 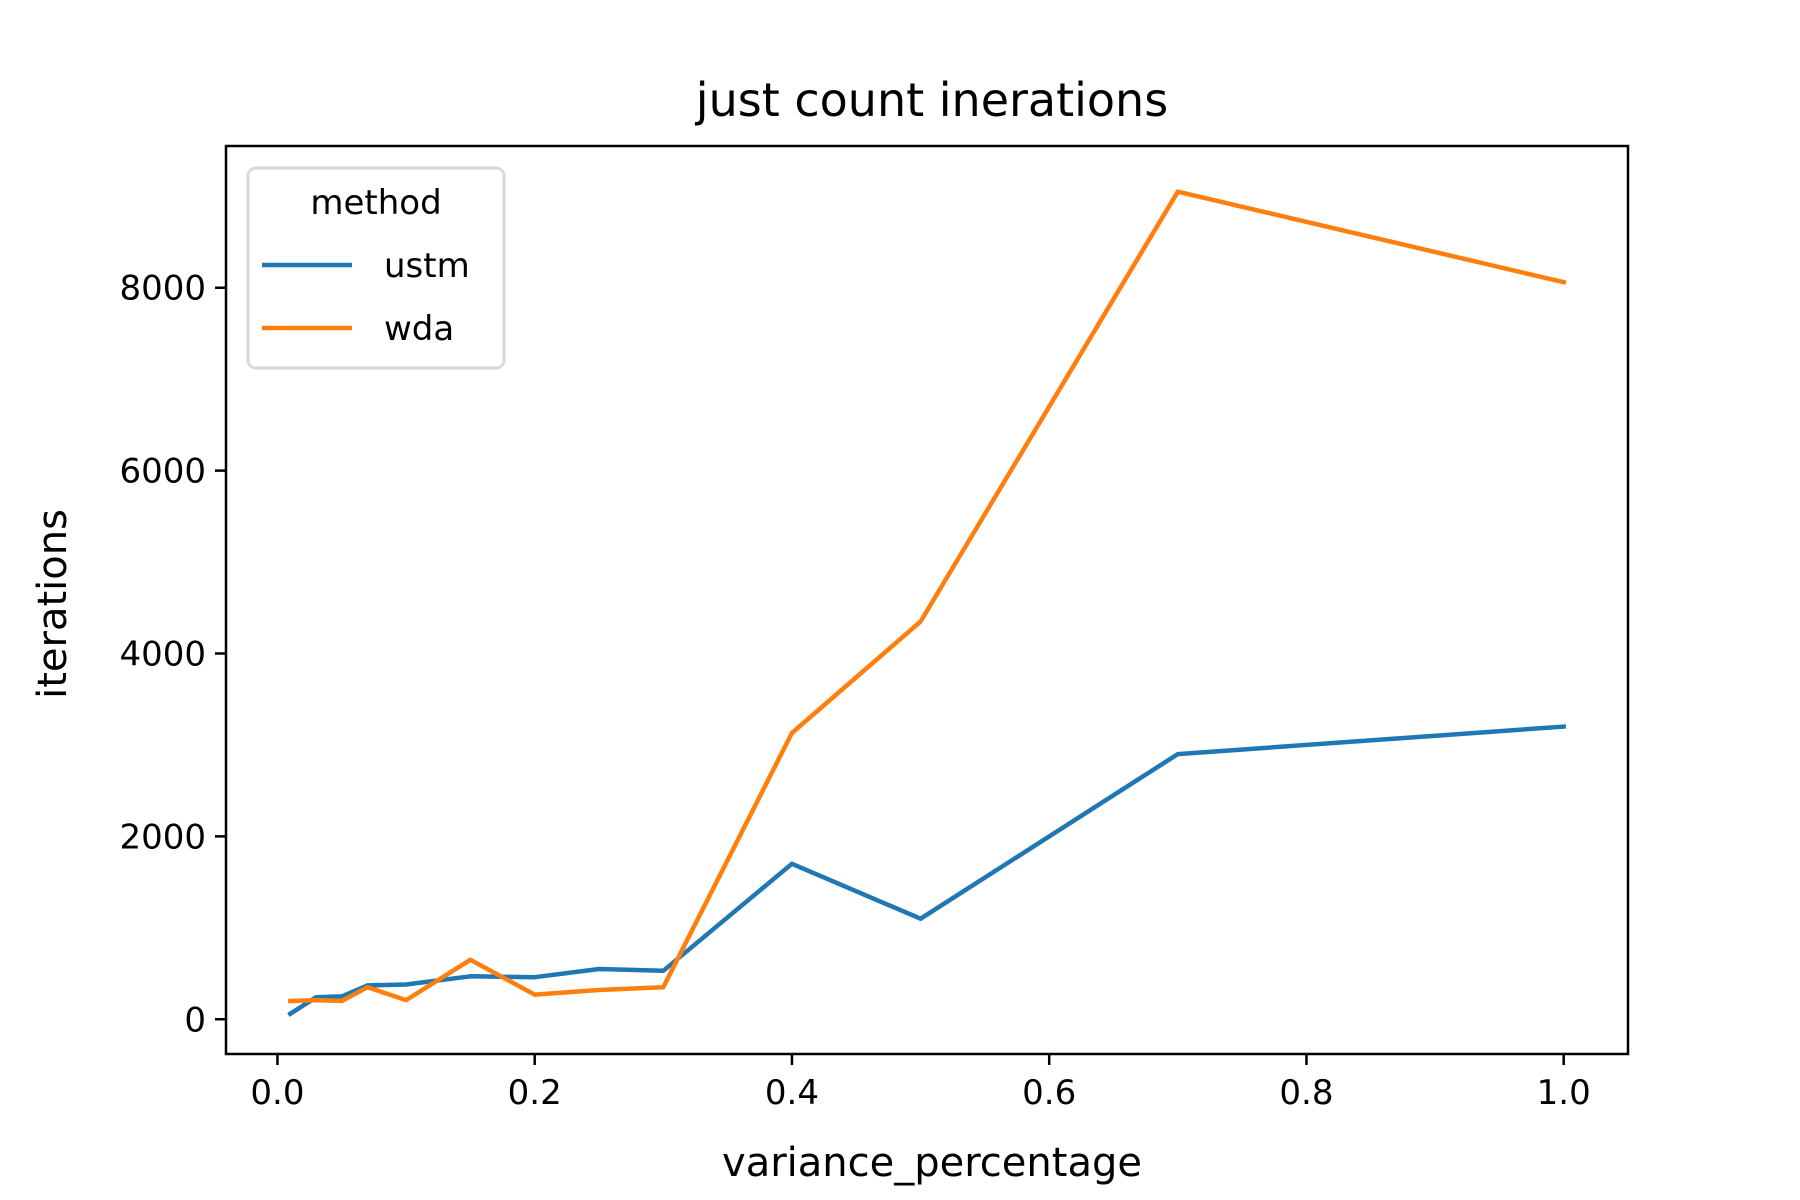 What do you see at coordinates (162, 472) in the screenshot?
I see `y-tick-label: 6000` at bounding box center [162, 472].